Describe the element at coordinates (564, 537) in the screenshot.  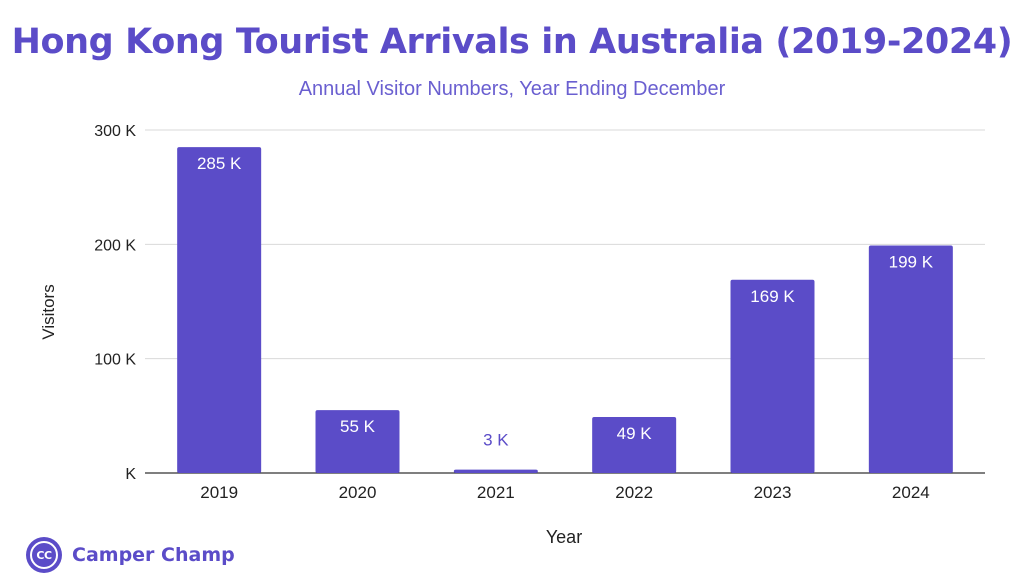
I see `x-axis-title: Year` at that location.